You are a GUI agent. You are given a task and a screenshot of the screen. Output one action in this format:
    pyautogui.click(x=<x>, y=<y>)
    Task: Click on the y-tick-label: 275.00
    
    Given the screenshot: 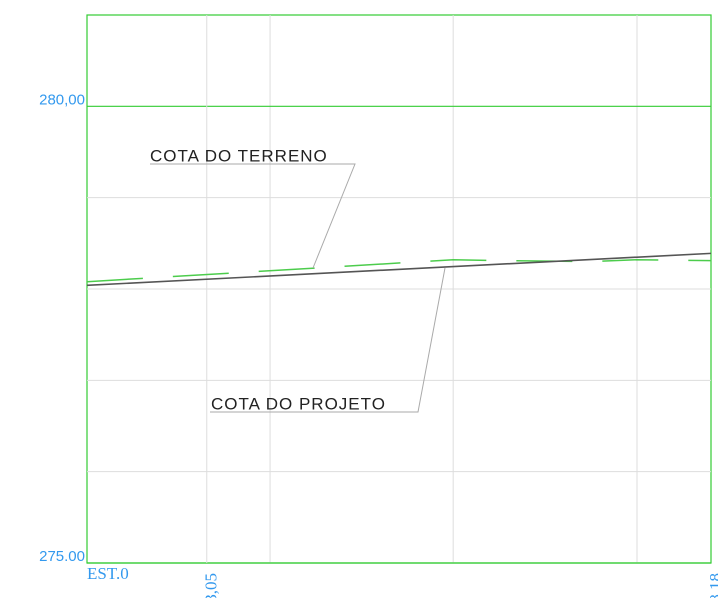 What is the action you would take?
    pyautogui.click(x=62, y=556)
    